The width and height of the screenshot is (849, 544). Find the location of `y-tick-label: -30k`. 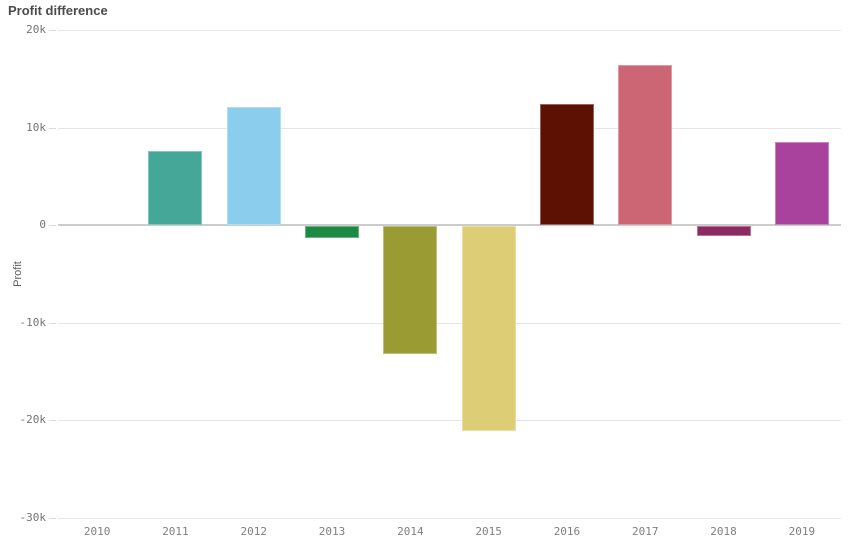

y-tick-label: -30k is located at coordinates (33, 517).